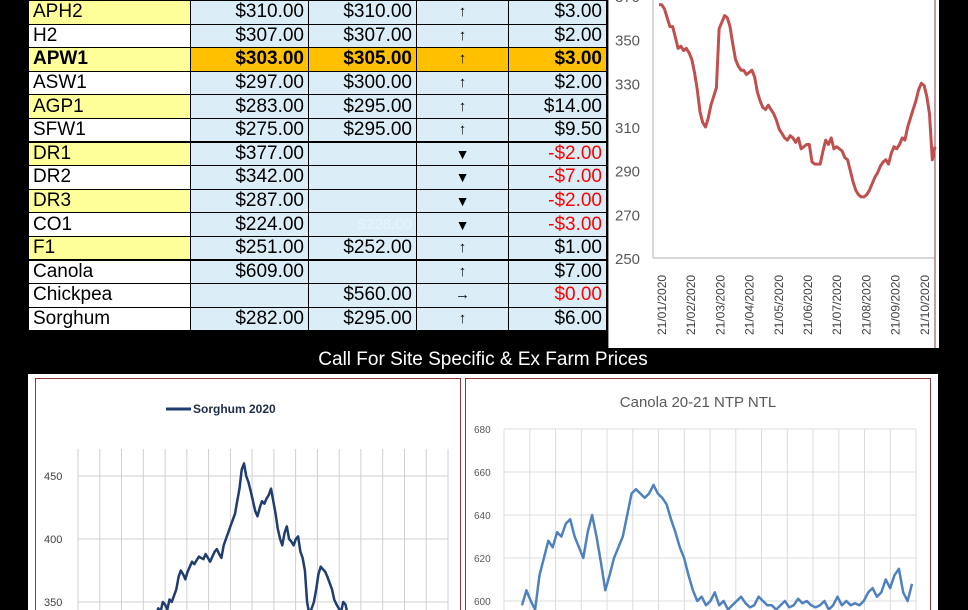 The height and width of the screenshot is (610, 968). I want to click on table-row: ASW1 $297.00 $300.00 ↑ $2.00, so click(317, 83).